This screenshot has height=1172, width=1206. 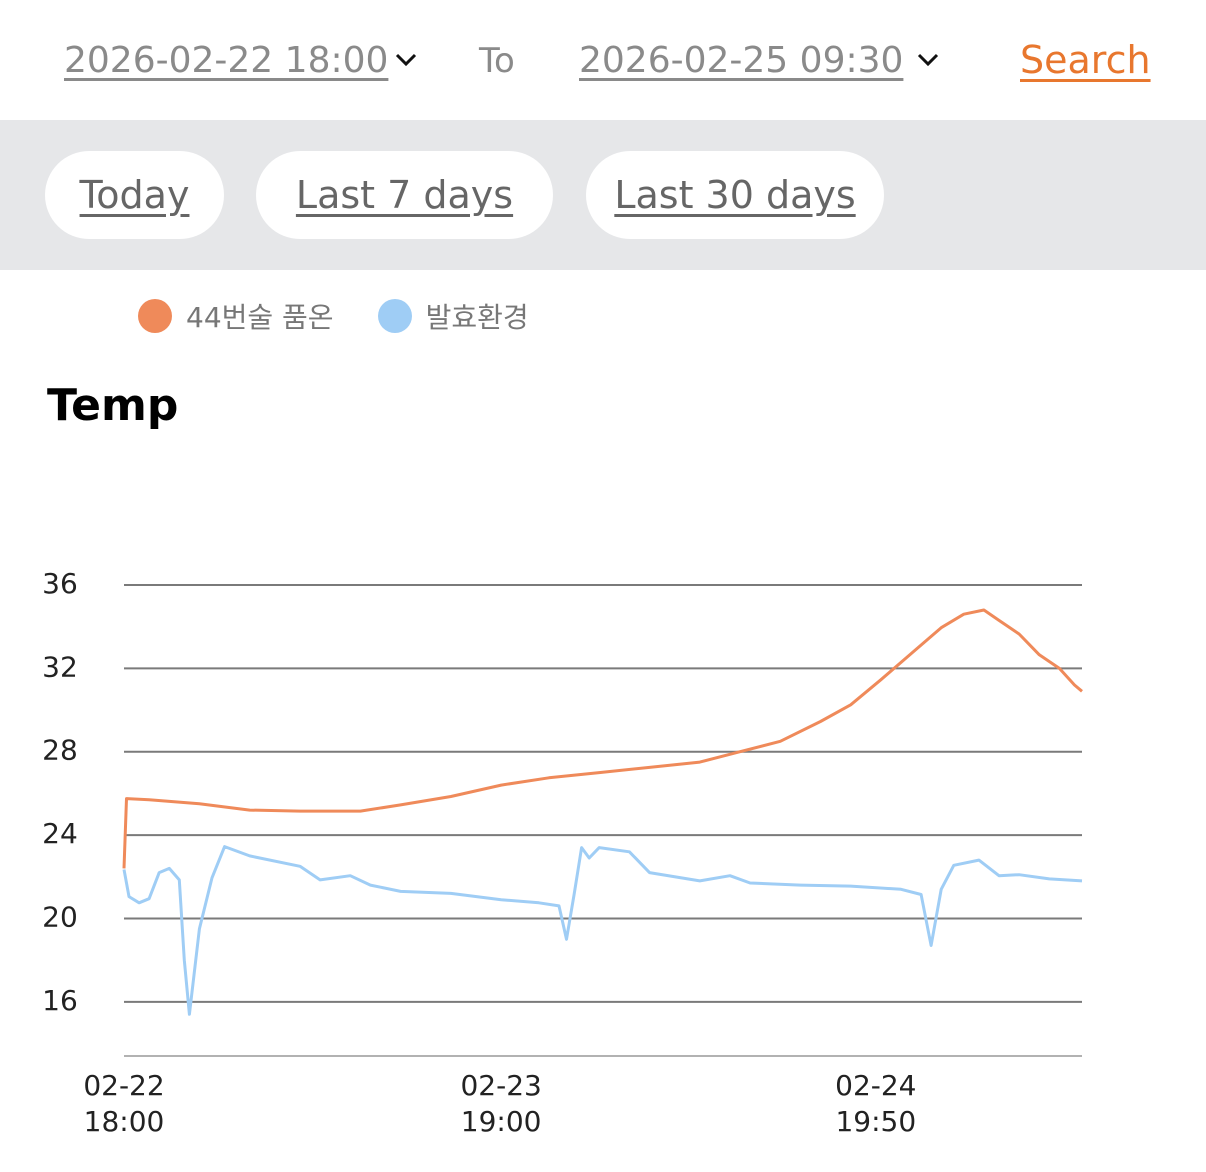 I want to click on y-tick-label: 28, so click(x=60, y=750).